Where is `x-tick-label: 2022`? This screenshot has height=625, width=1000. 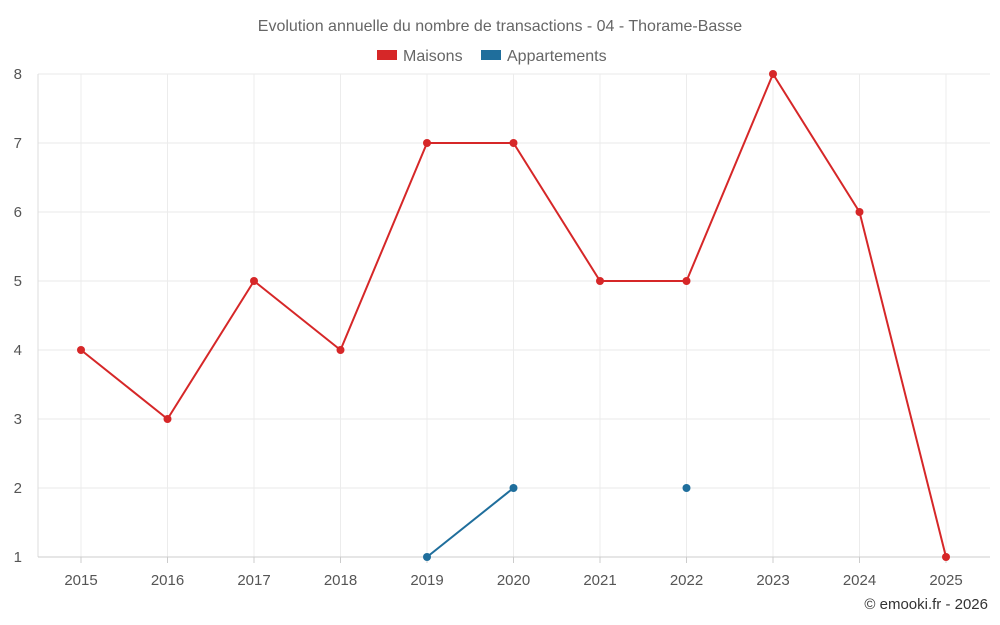
x-tick-label: 2022 is located at coordinates (686, 580).